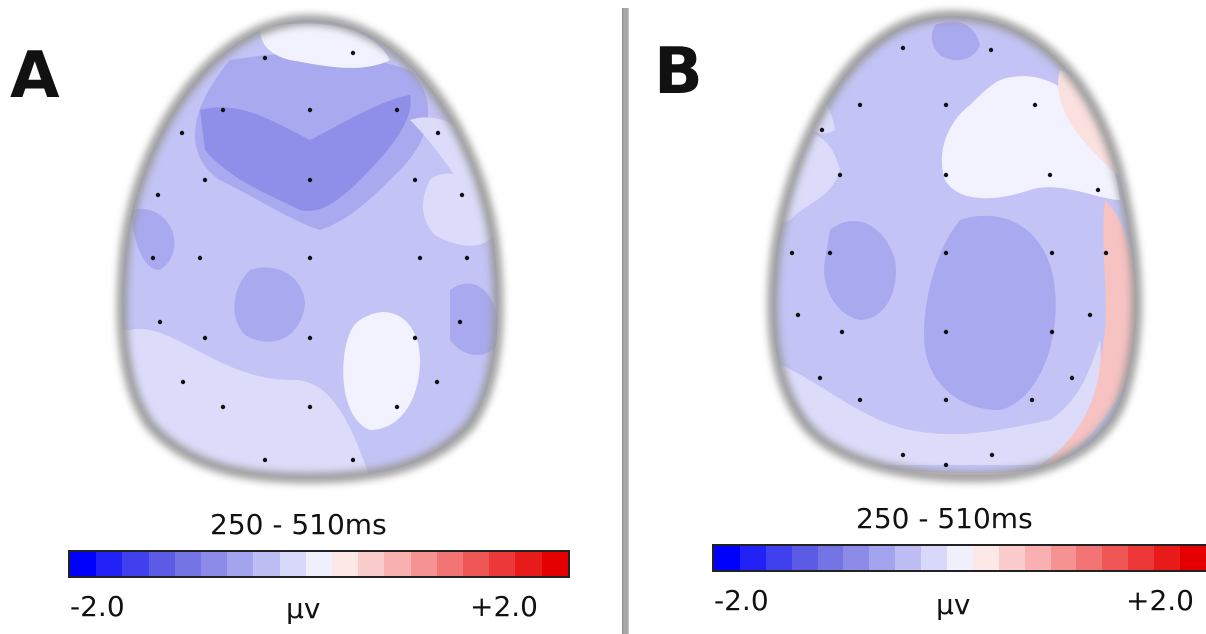 Image resolution: width=1206 pixels, height=634 pixels. I want to click on panel-letter: A, so click(35, 76).